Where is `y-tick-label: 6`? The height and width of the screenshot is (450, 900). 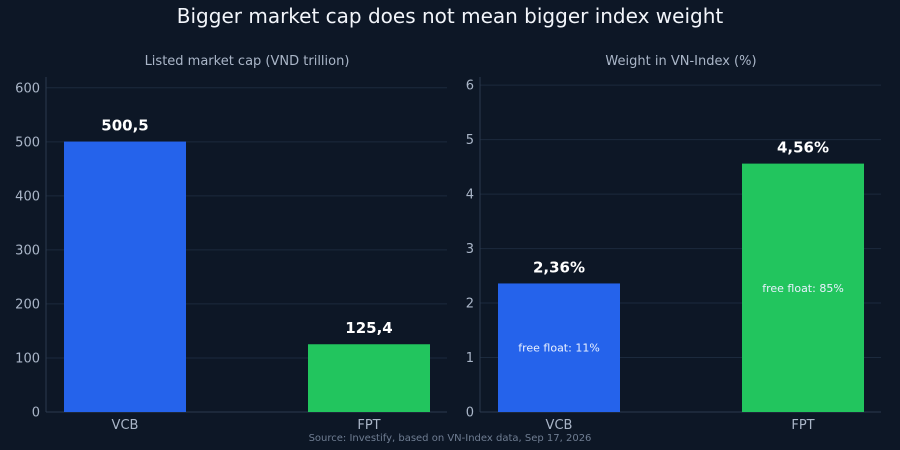
y-tick-label: 6 is located at coordinates (470, 86).